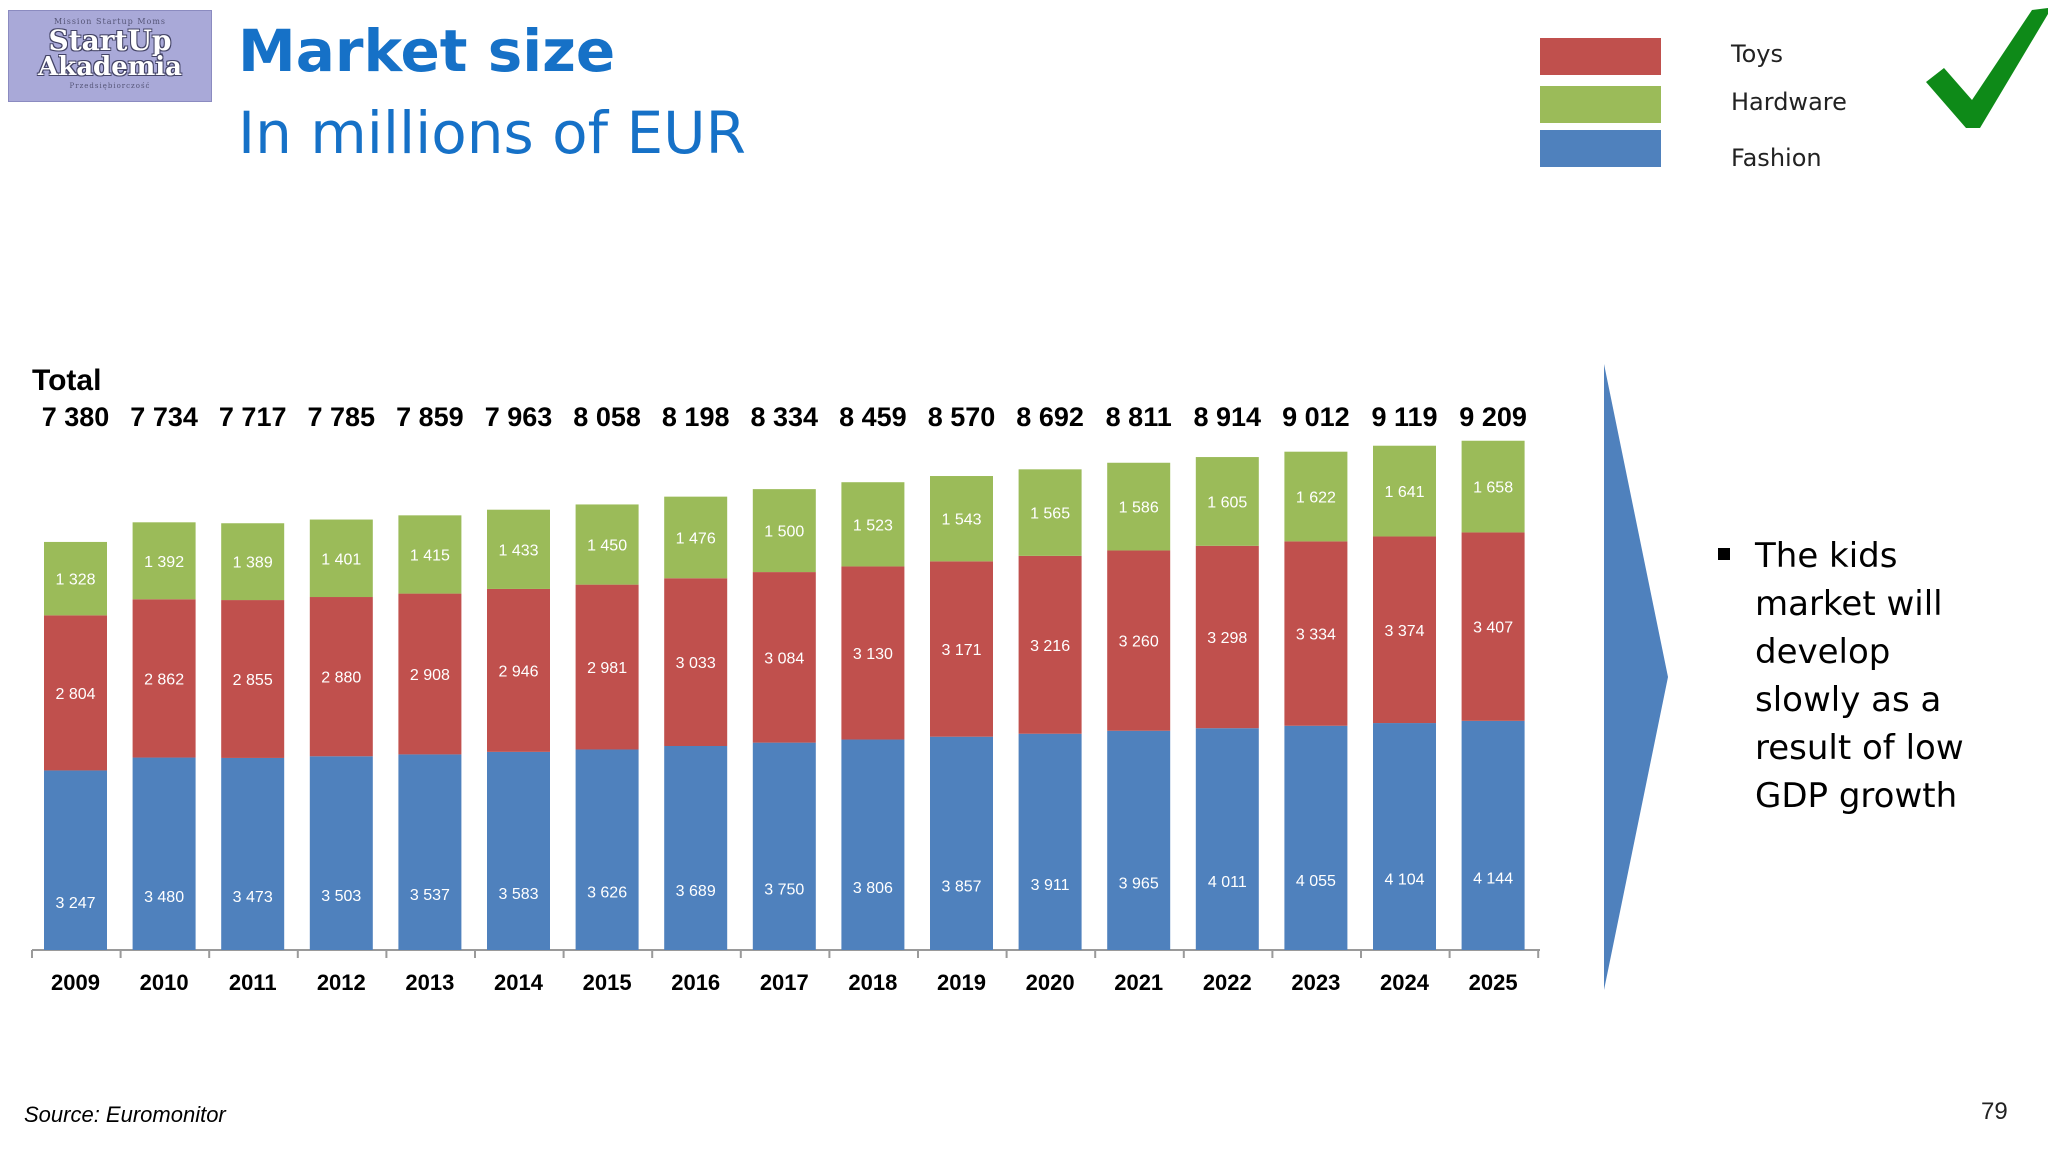 Image resolution: width=2048 pixels, height=1152 pixels. I want to click on data-label-hardware: 1 565, so click(1050, 514).